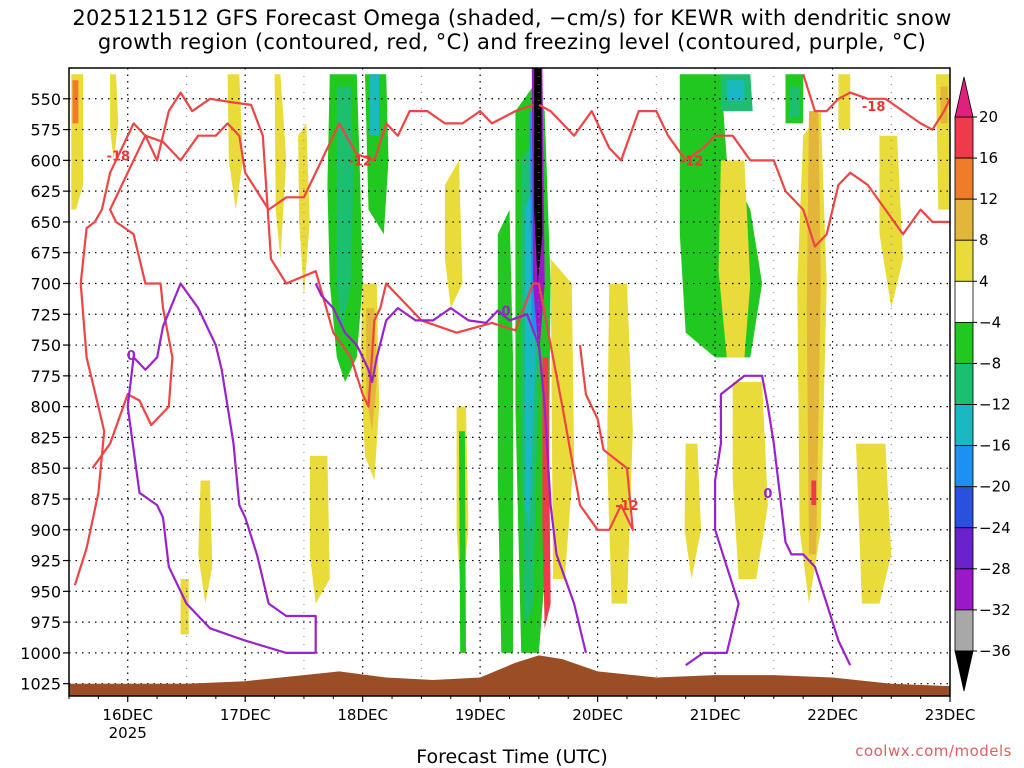  What do you see at coordinates (995, 405) in the screenshot?
I see `colorbar-tick-label: −12` at bounding box center [995, 405].